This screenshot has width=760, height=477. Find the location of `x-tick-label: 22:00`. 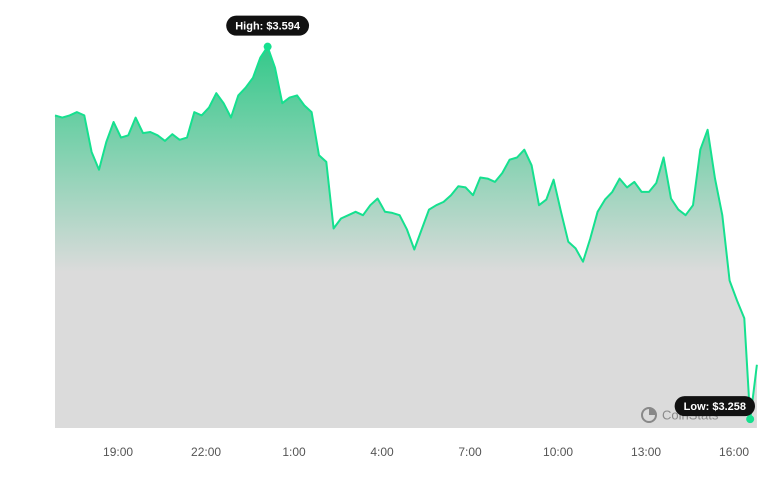

x-tick-label: 22:00 is located at coordinates (206, 452).